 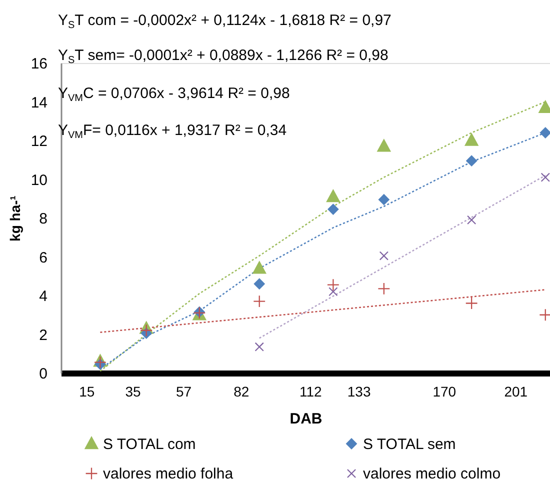 What do you see at coordinates (43, 257) in the screenshot?
I see `y-tick-label: 6` at bounding box center [43, 257].